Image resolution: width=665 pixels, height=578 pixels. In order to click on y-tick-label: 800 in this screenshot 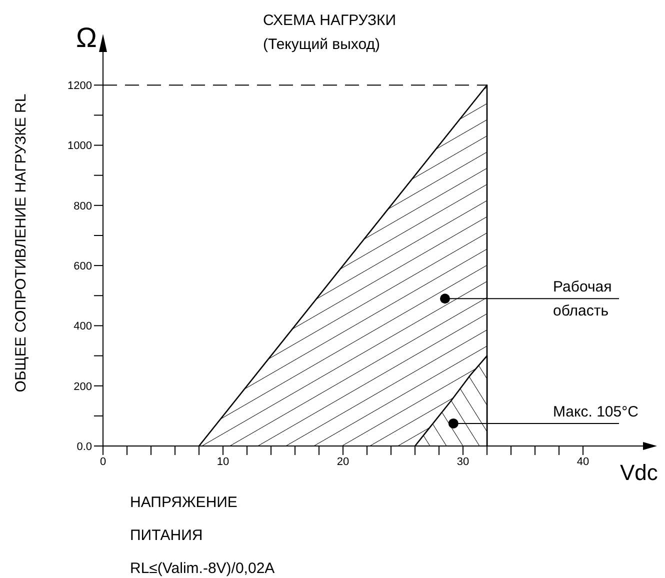, I will do `click(83, 206)`.